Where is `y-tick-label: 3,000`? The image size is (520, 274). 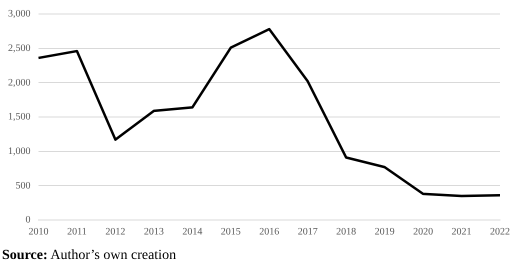 y-tick-label: 3,000 is located at coordinates (19, 14).